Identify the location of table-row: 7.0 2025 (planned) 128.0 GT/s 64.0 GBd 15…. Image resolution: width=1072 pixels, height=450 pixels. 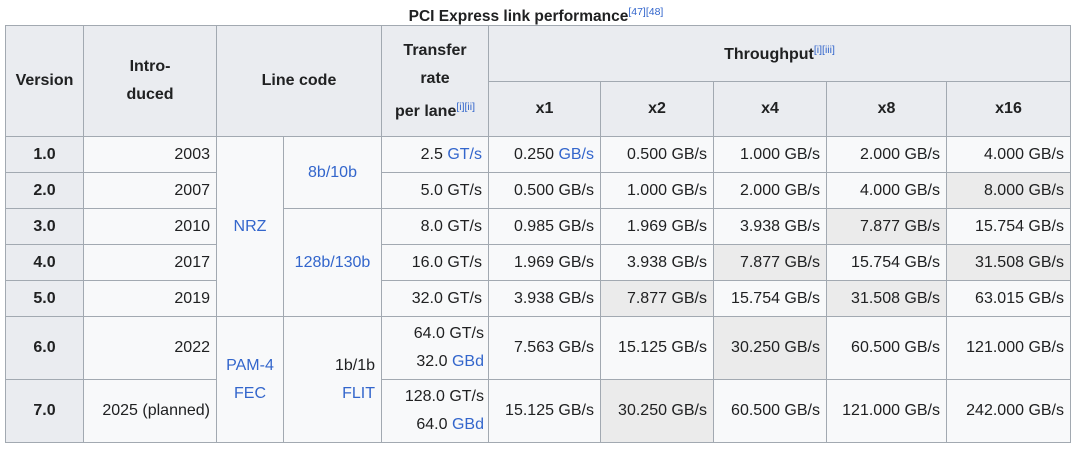
(538, 411).